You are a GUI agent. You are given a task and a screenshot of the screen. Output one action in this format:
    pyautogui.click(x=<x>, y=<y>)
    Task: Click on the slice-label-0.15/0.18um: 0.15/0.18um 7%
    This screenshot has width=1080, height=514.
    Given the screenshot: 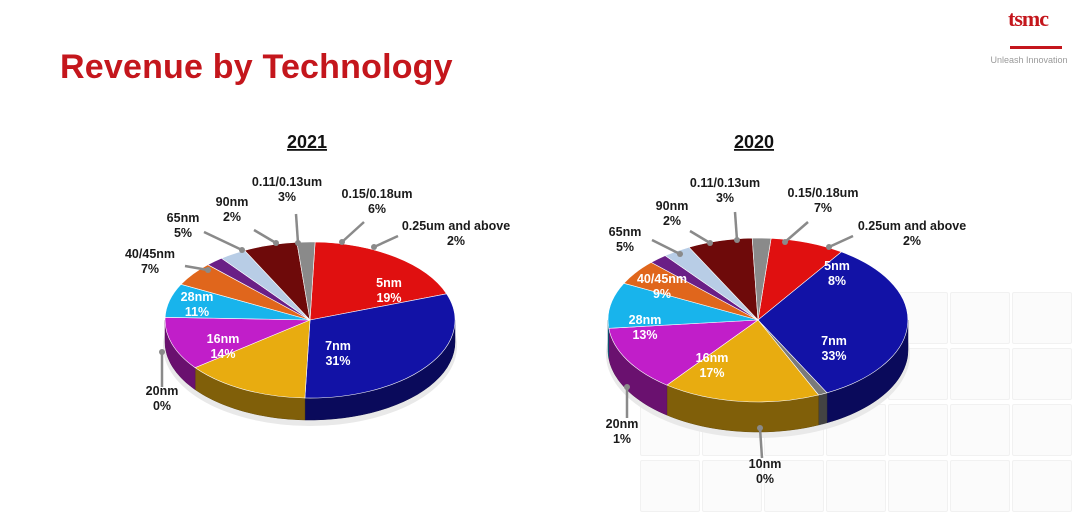 What is the action you would take?
    pyautogui.click(x=823, y=200)
    